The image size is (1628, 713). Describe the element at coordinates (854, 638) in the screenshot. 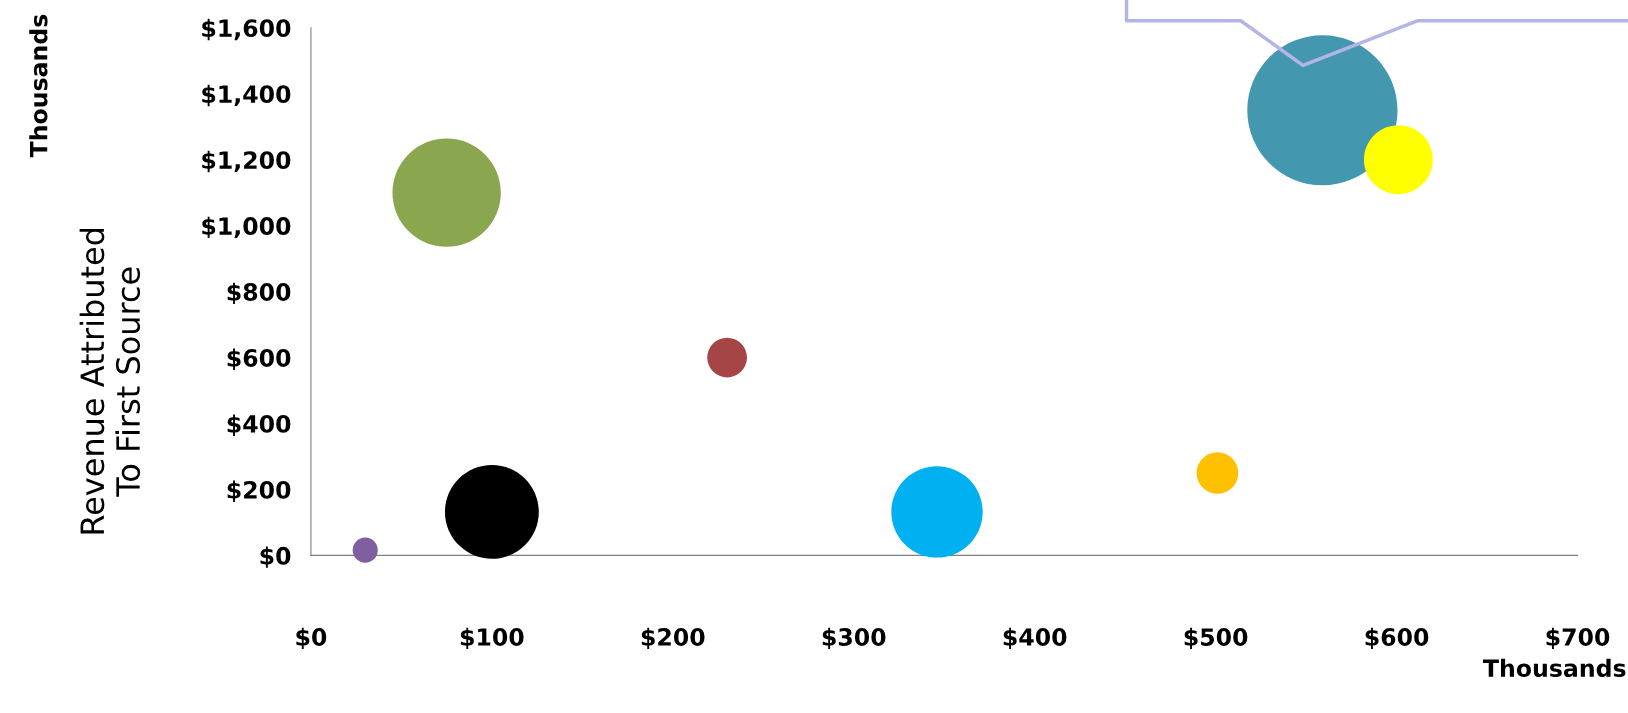

I see `x-tick-label: $300` at that location.